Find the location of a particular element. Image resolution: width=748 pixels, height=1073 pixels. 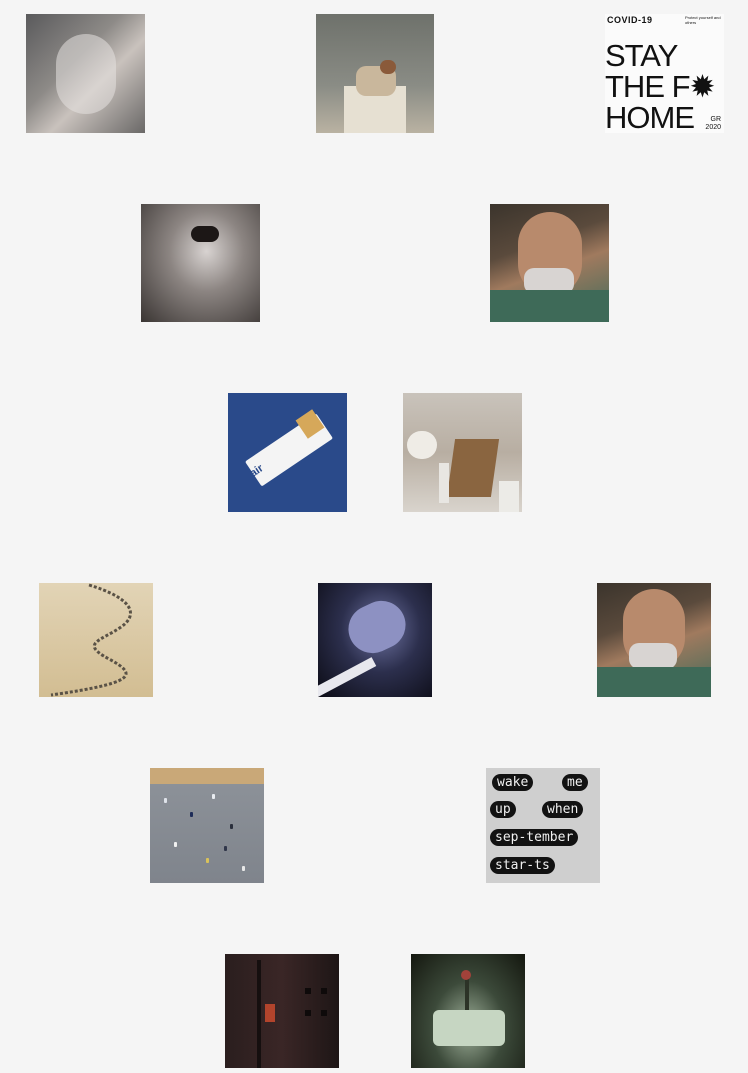

lit-window-shape is located at coordinates (270, 1013).